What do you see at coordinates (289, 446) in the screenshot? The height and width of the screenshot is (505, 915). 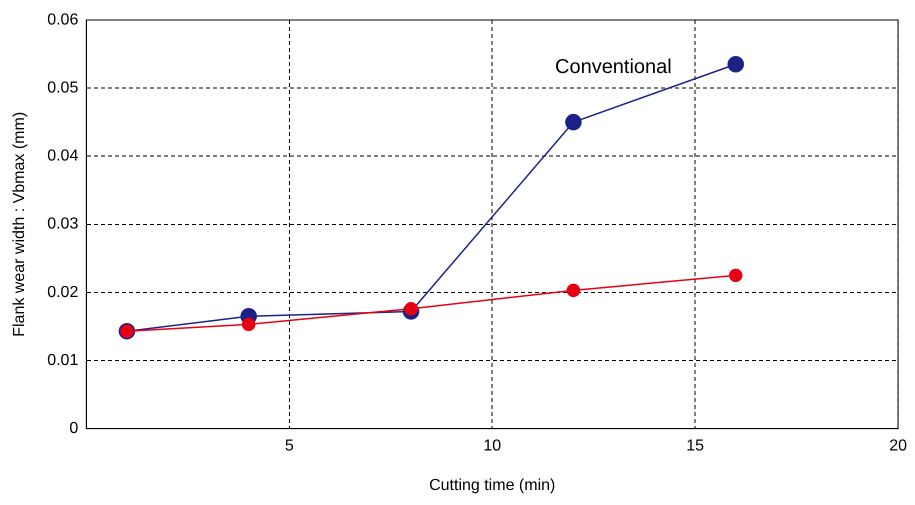 I see `x-tick-label: 5` at bounding box center [289, 446].